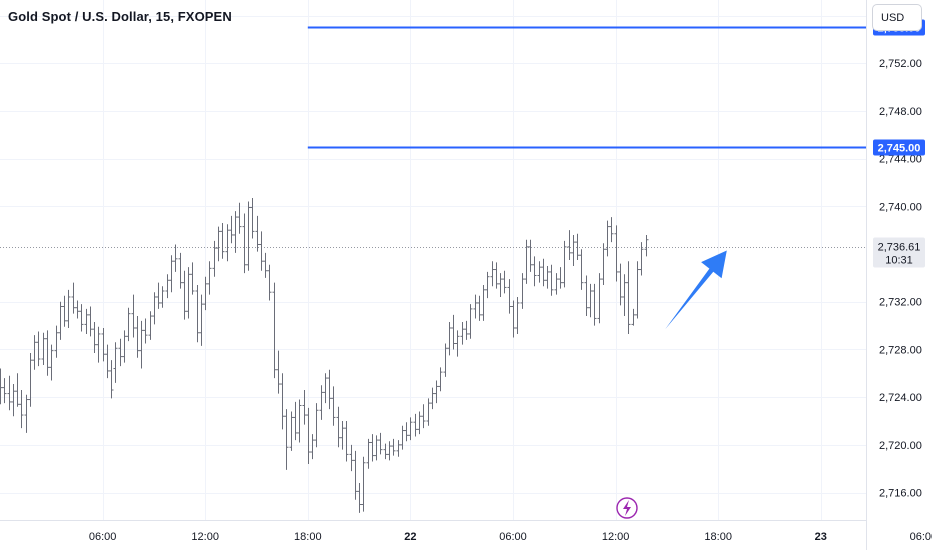  I want to click on currency-button: USD, so click(897, 17).